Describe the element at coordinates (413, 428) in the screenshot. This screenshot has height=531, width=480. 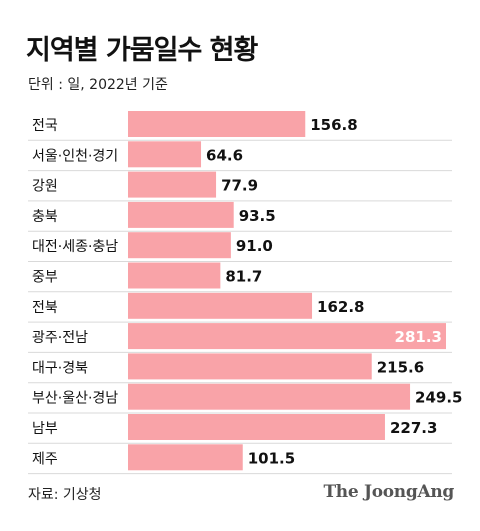
I see `value-label: 227.3` at that location.